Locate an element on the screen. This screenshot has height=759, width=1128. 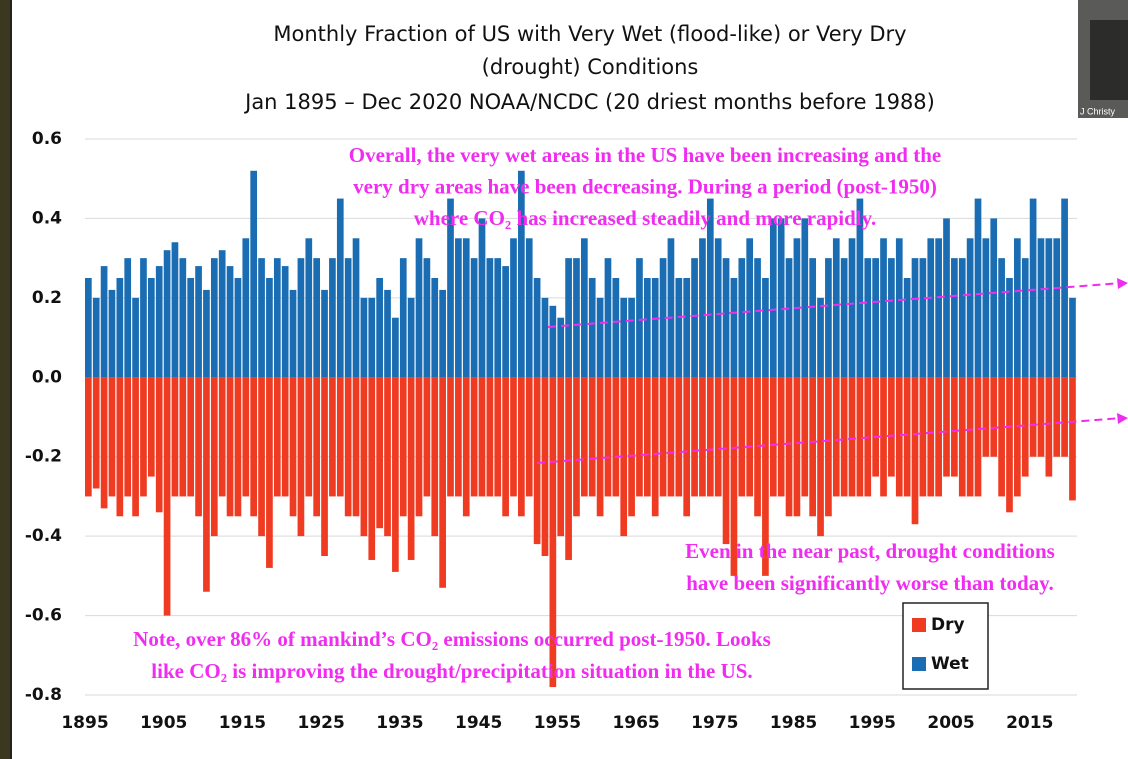
x-tick-label: 1975 is located at coordinates (714, 723).